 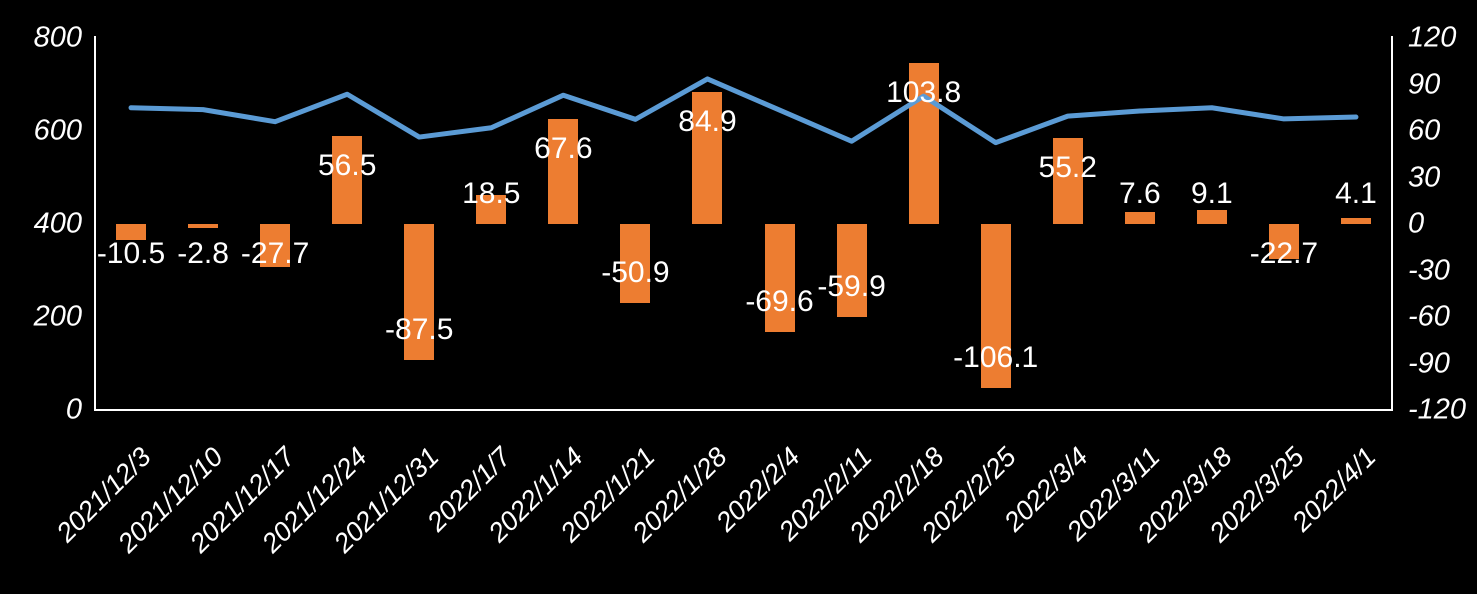 What do you see at coordinates (743, 410) in the screenshot?
I see `bottom-axis-line` at bounding box center [743, 410].